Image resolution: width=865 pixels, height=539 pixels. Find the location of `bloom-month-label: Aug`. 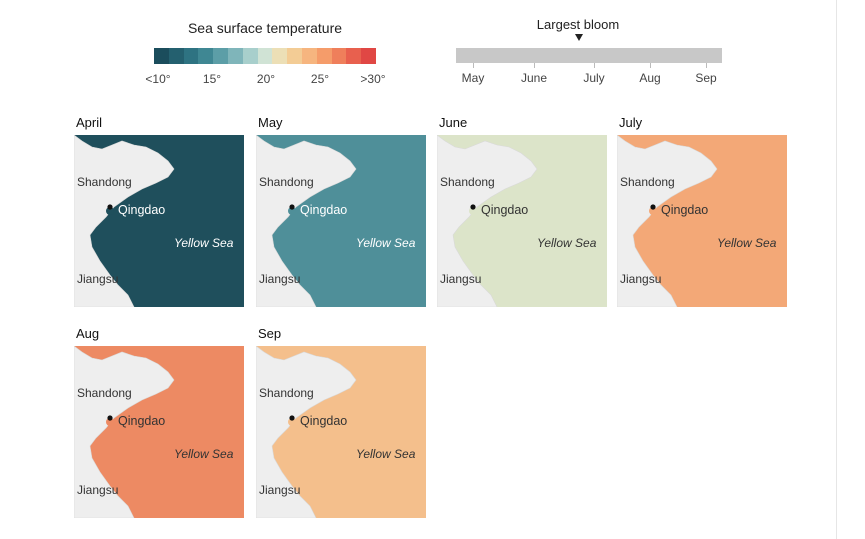

bloom-month-label: Aug is located at coordinates (650, 78).